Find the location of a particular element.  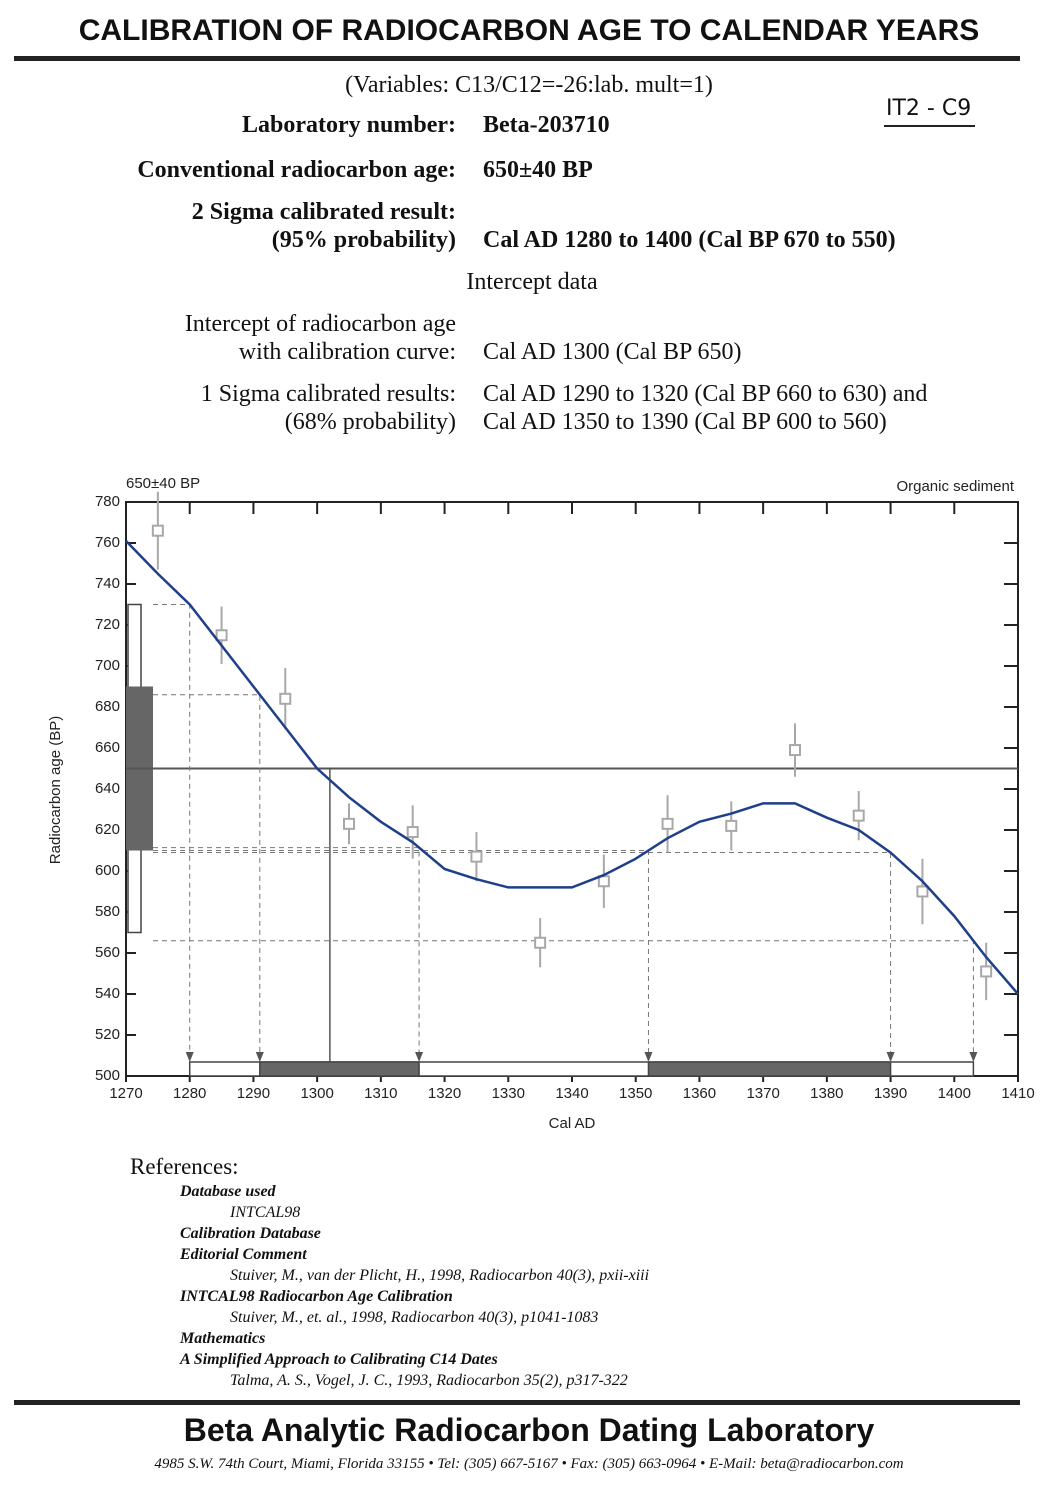

result-label: 2 Sigma calibrated result: is located at coordinates (323, 212).